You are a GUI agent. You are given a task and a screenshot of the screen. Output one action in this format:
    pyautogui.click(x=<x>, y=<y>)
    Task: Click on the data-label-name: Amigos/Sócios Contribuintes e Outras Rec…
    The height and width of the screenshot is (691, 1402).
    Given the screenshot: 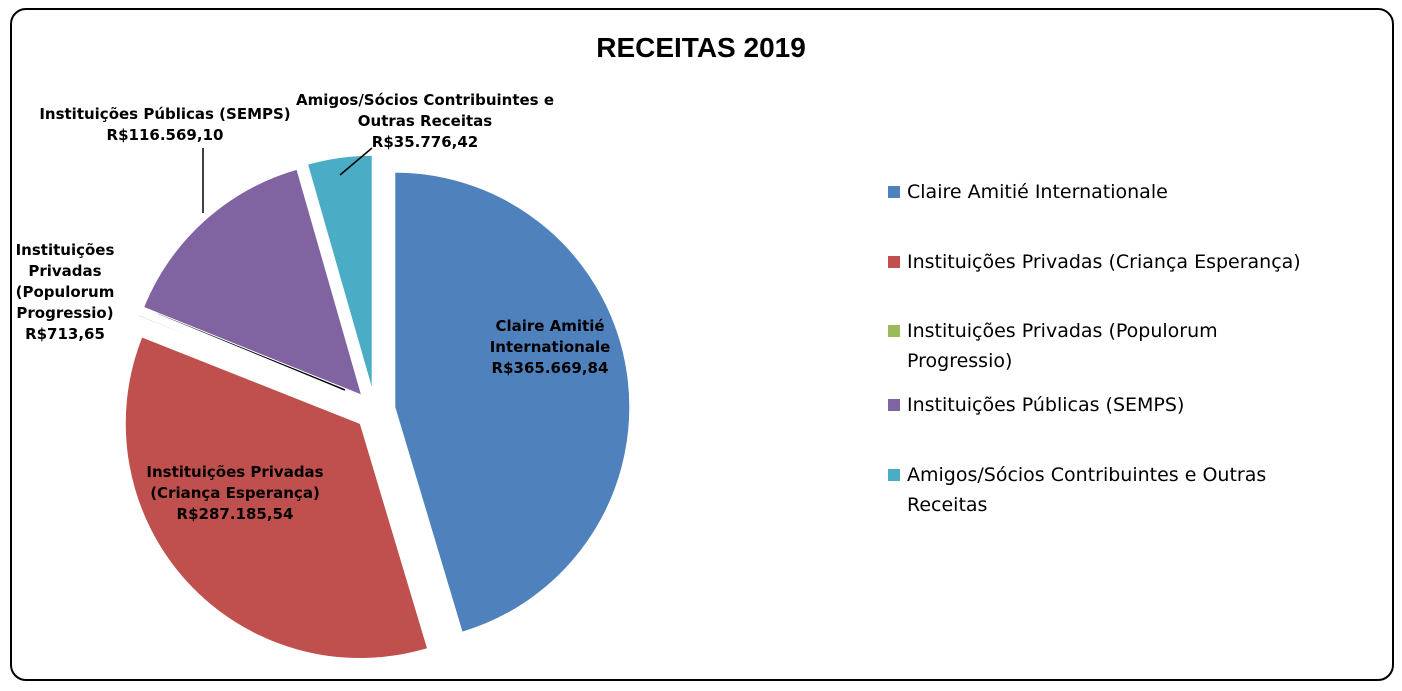 What is the action you would take?
    pyautogui.click(x=425, y=110)
    